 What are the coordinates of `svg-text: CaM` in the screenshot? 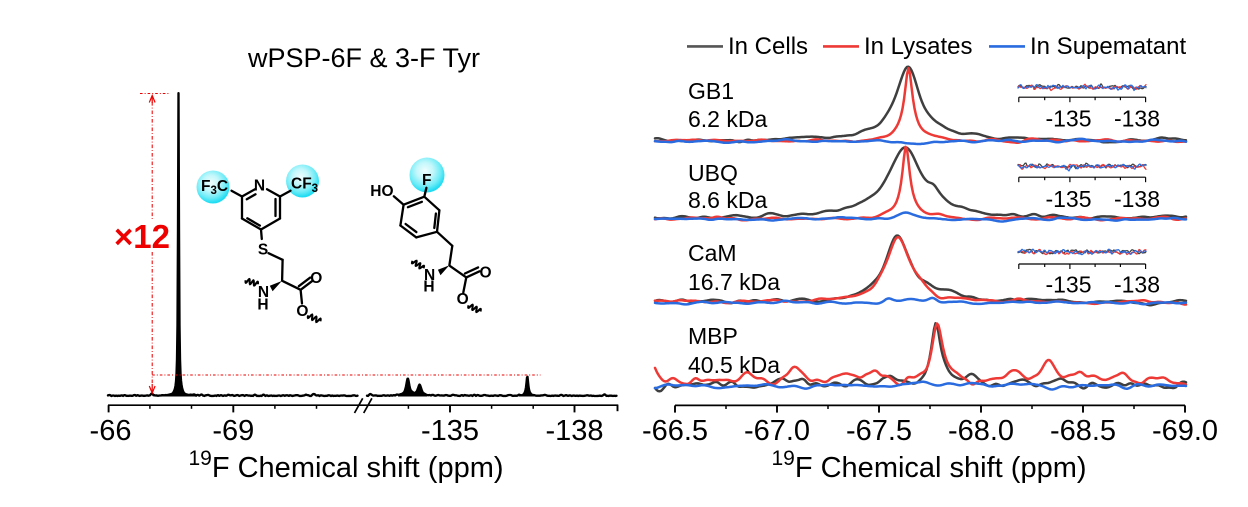 It's located at (712, 253).